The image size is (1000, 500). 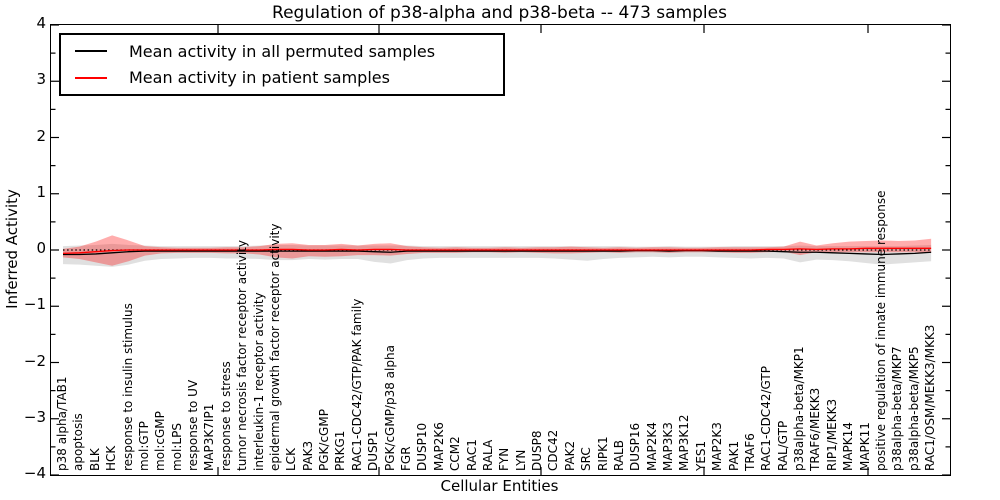 I want to click on legend-label-permuted: Mean activity in all permuted samples, so click(x=282, y=51).